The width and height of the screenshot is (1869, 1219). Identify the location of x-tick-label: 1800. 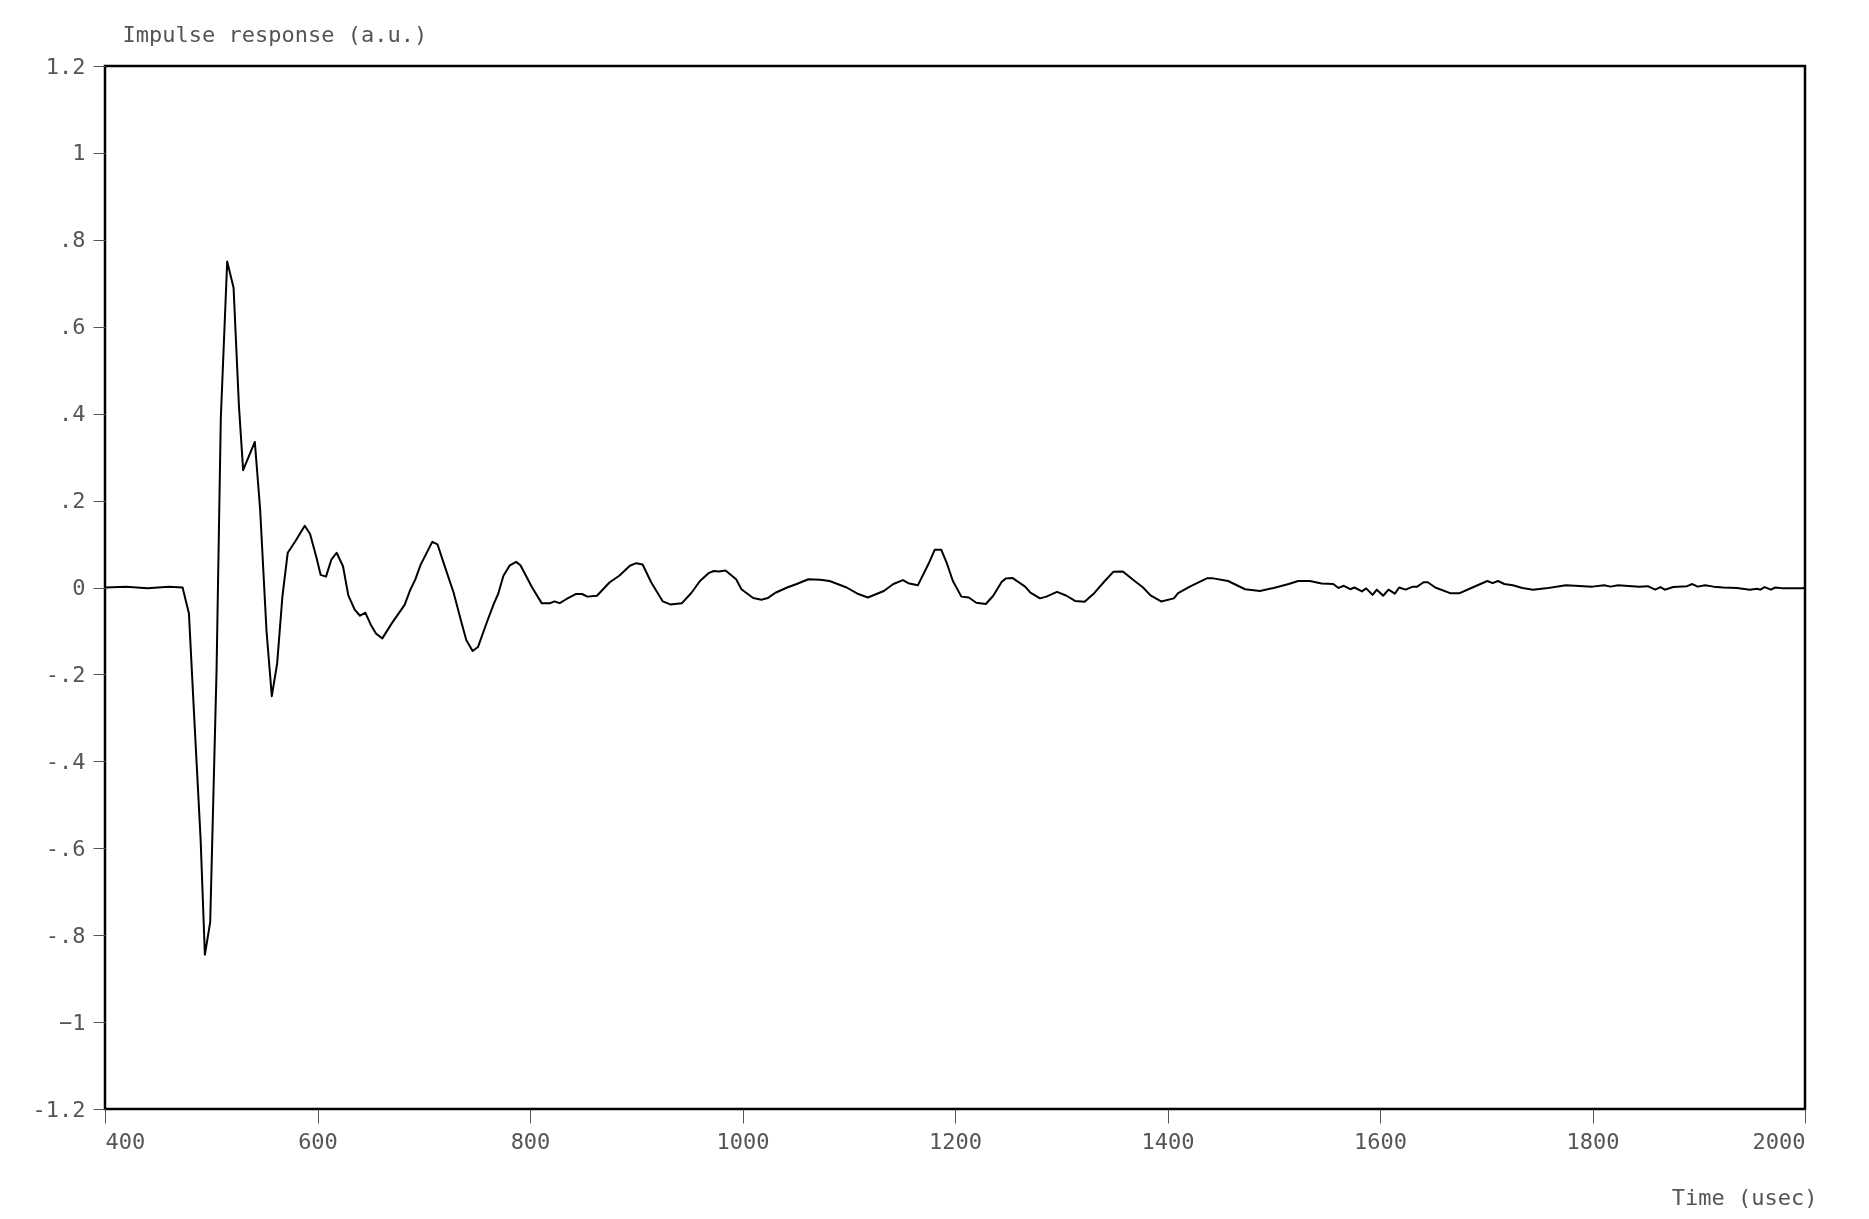
(1593, 1141).